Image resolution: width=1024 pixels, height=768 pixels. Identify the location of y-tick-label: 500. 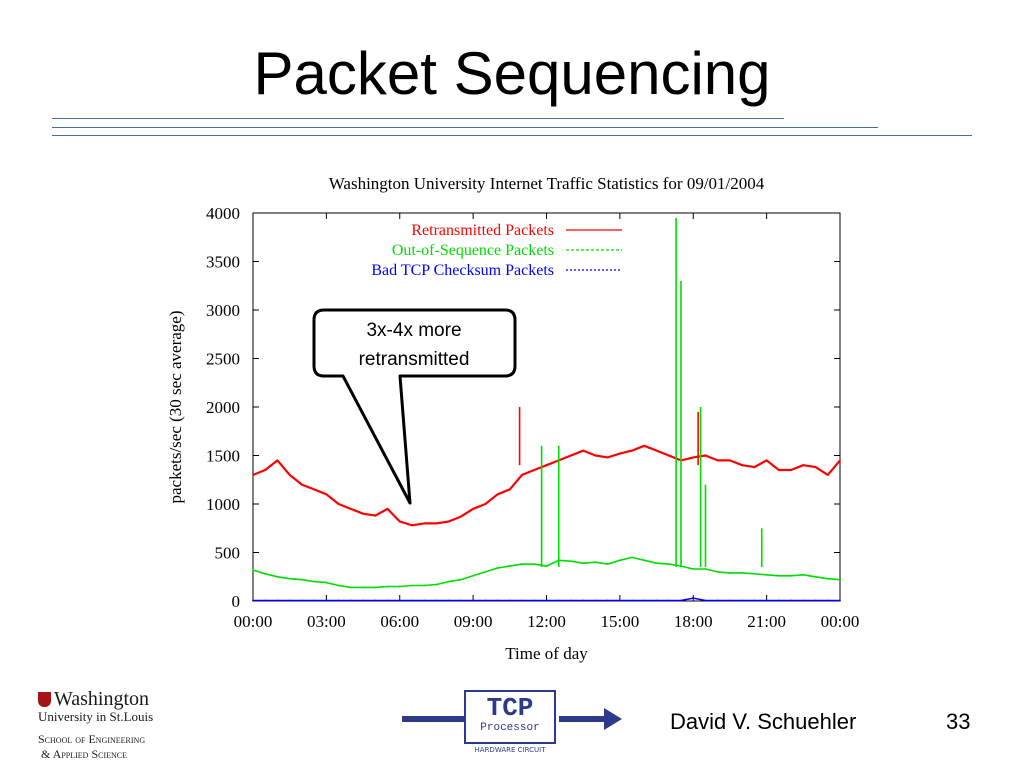
(228, 553).